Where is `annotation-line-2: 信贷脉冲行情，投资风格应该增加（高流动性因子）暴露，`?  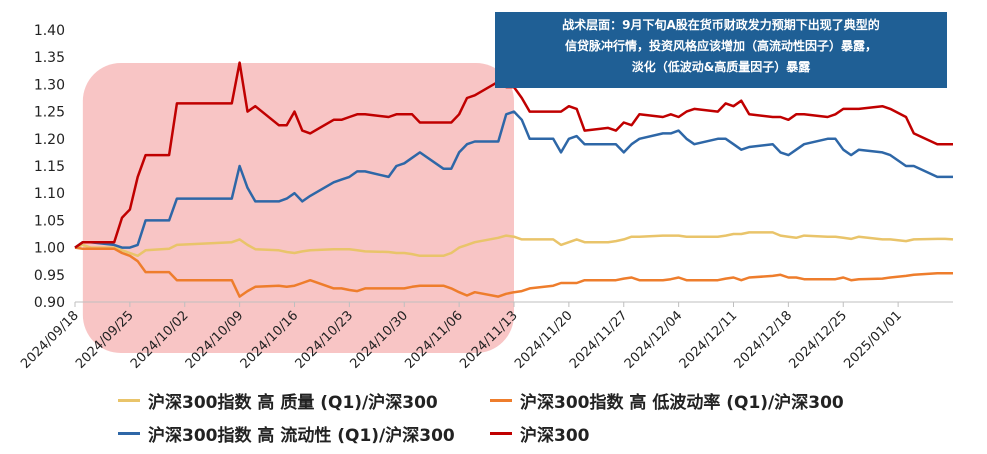
annotation-line-2: 信贷脉冲行情，投资风格应该增加（高流动性因子）暴露， is located at coordinates (720, 46).